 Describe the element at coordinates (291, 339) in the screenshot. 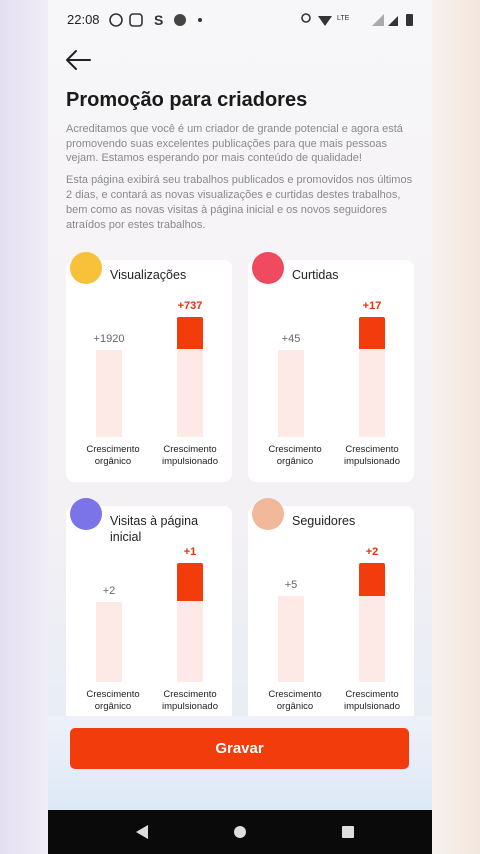

I see `organic-value: +45` at that location.